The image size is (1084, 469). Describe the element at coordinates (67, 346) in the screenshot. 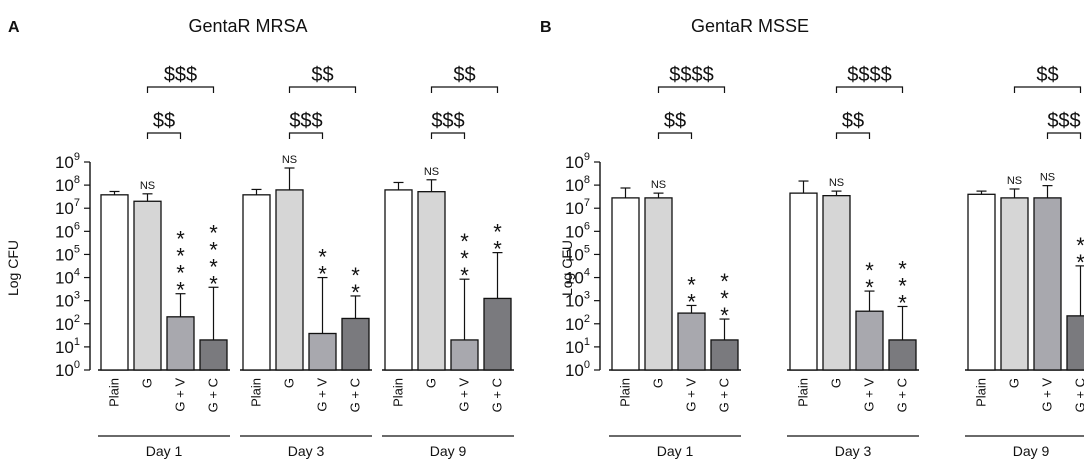

I see `y-tick-label: 10¹` at that location.